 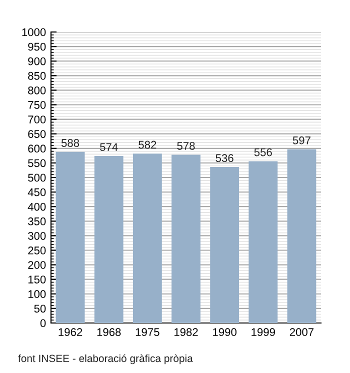 What do you see at coordinates (263, 332) in the screenshot?
I see `x-tick-label: 1999` at bounding box center [263, 332].